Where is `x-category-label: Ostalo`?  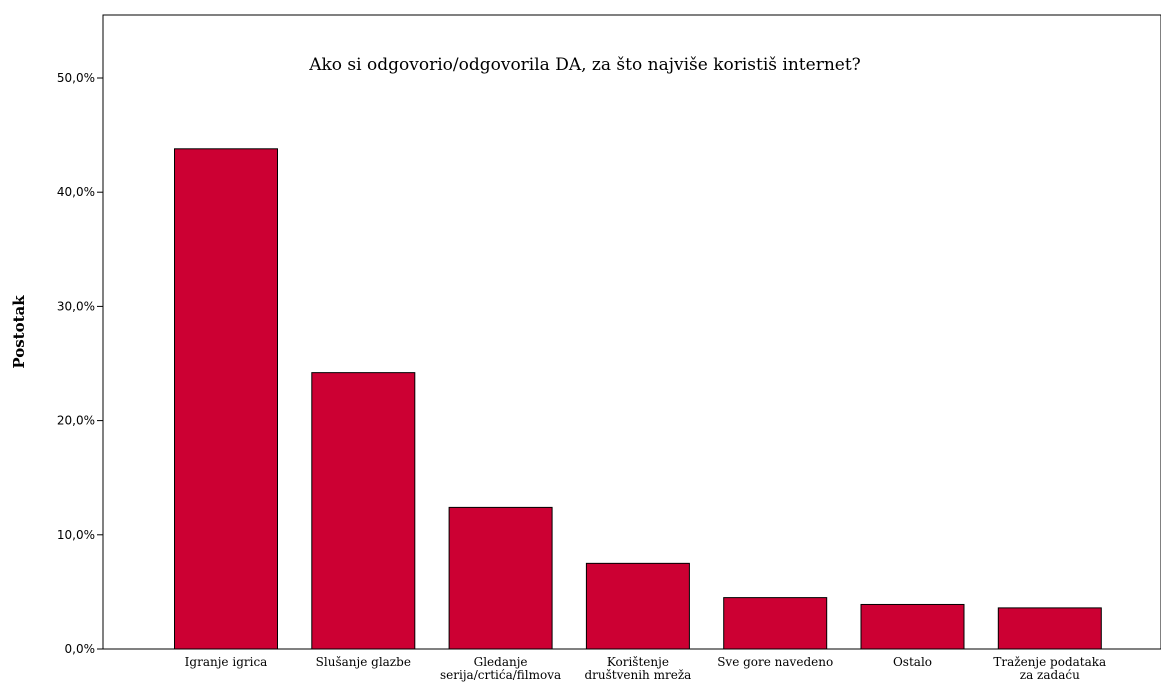 x-category-label: Ostalo is located at coordinates (912, 662).